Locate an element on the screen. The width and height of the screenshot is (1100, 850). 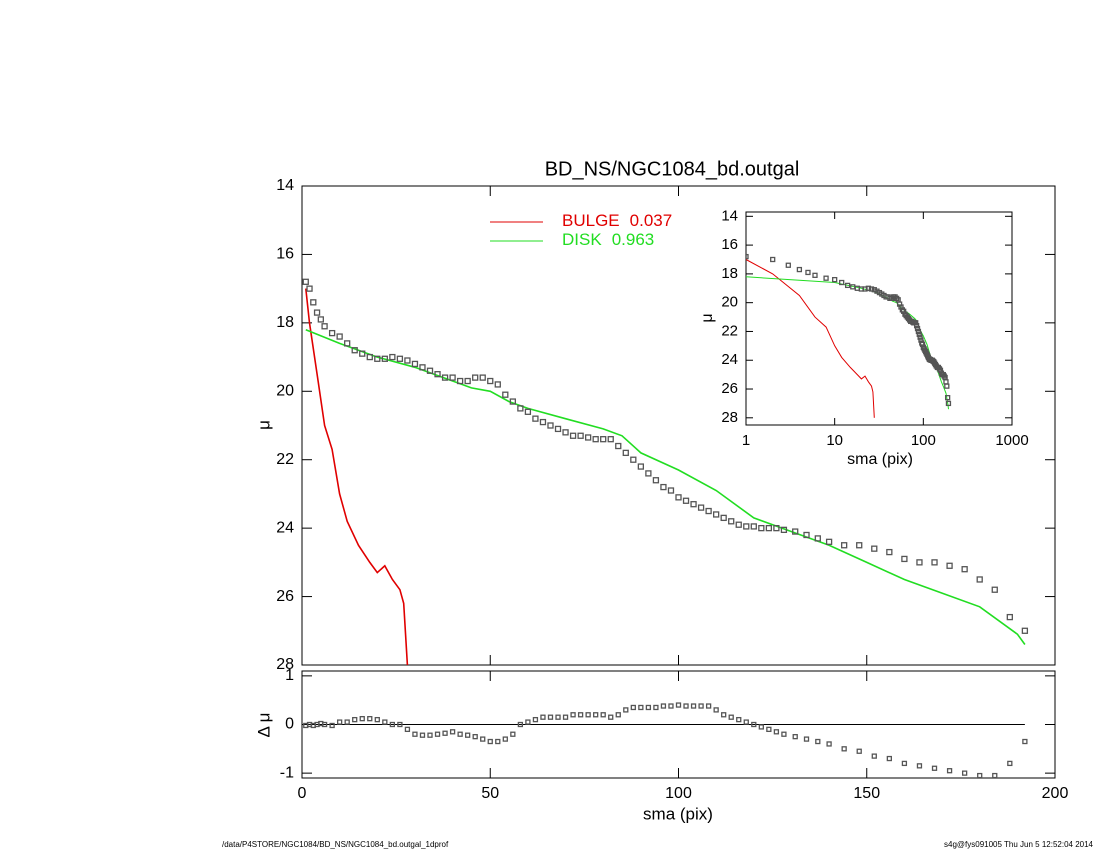
legend-name: BULGE is located at coordinates (591, 220).